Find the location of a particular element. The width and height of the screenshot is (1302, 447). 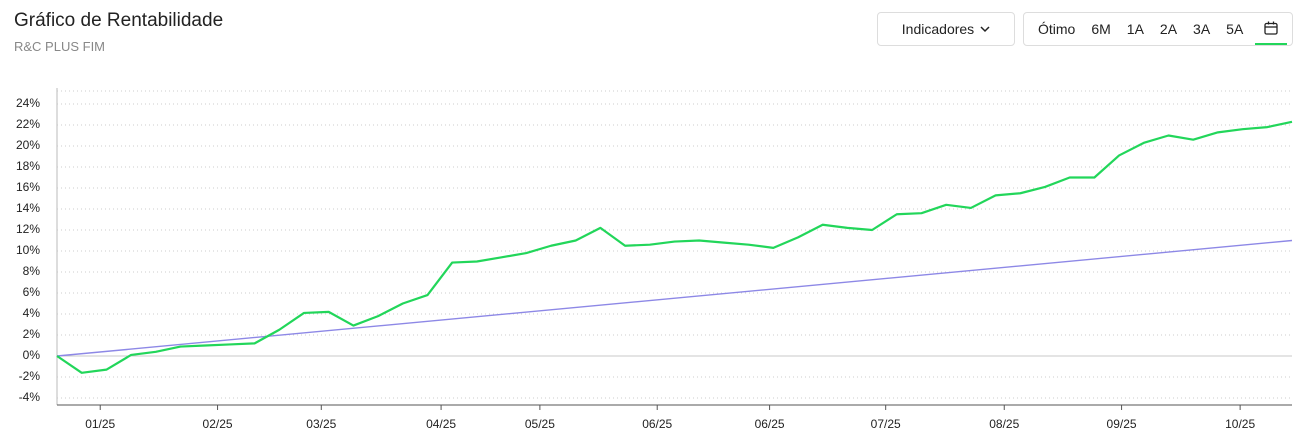

y-tick-label: 10% is located at coordinates (28, 250).